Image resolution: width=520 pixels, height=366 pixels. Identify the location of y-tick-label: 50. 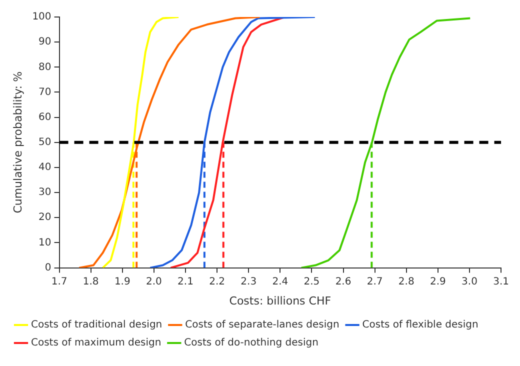
(45, 142).